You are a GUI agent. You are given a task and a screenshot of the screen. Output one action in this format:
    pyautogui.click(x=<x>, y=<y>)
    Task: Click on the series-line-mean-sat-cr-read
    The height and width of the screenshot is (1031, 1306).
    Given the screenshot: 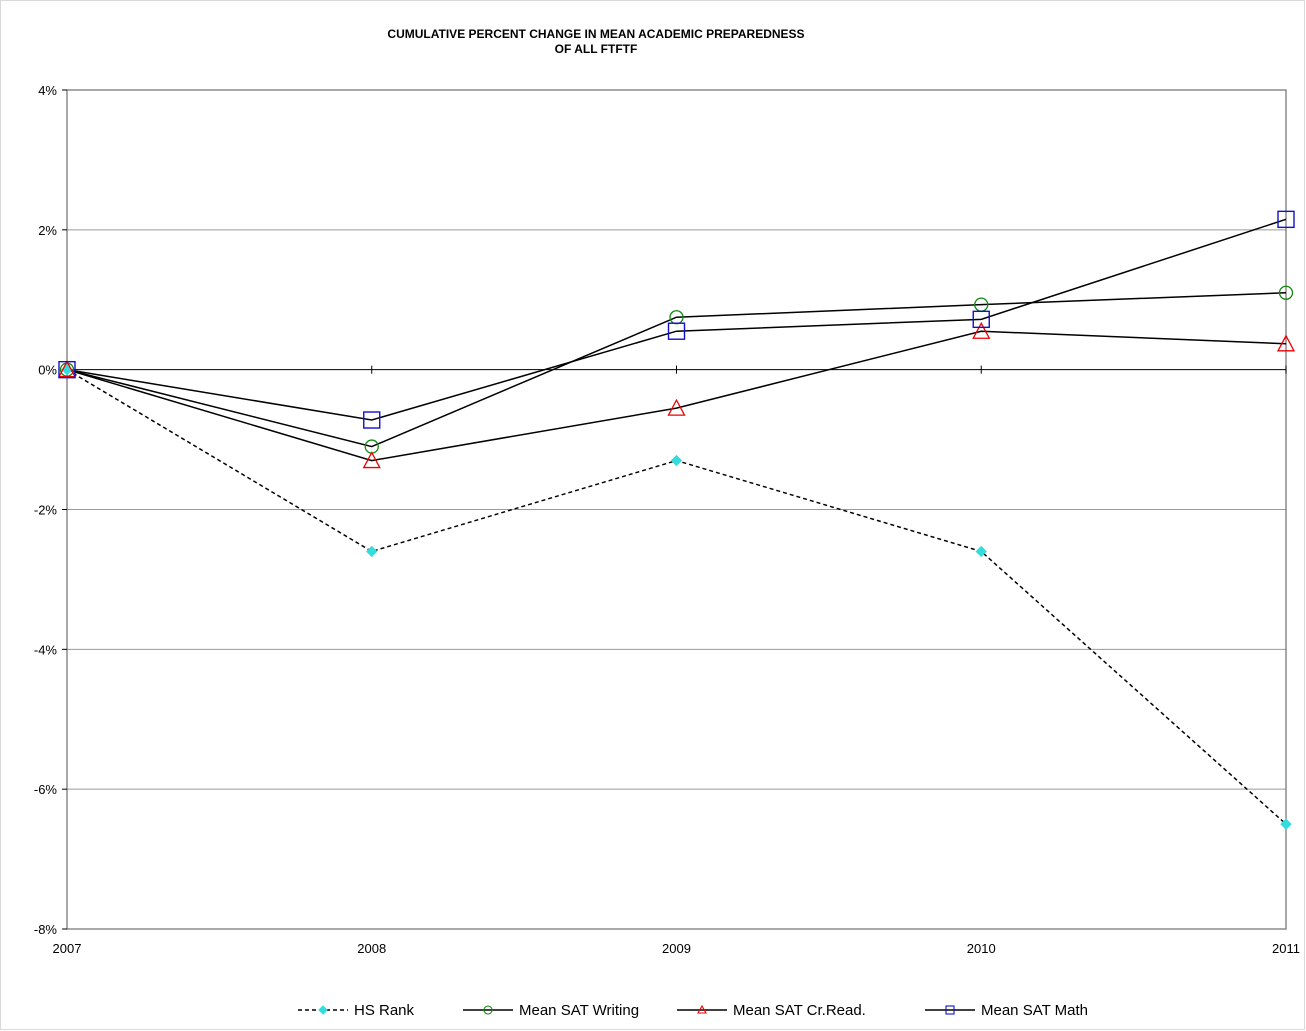 What is the action you would take?
    pyautogui.click(x=676, y=396)
    